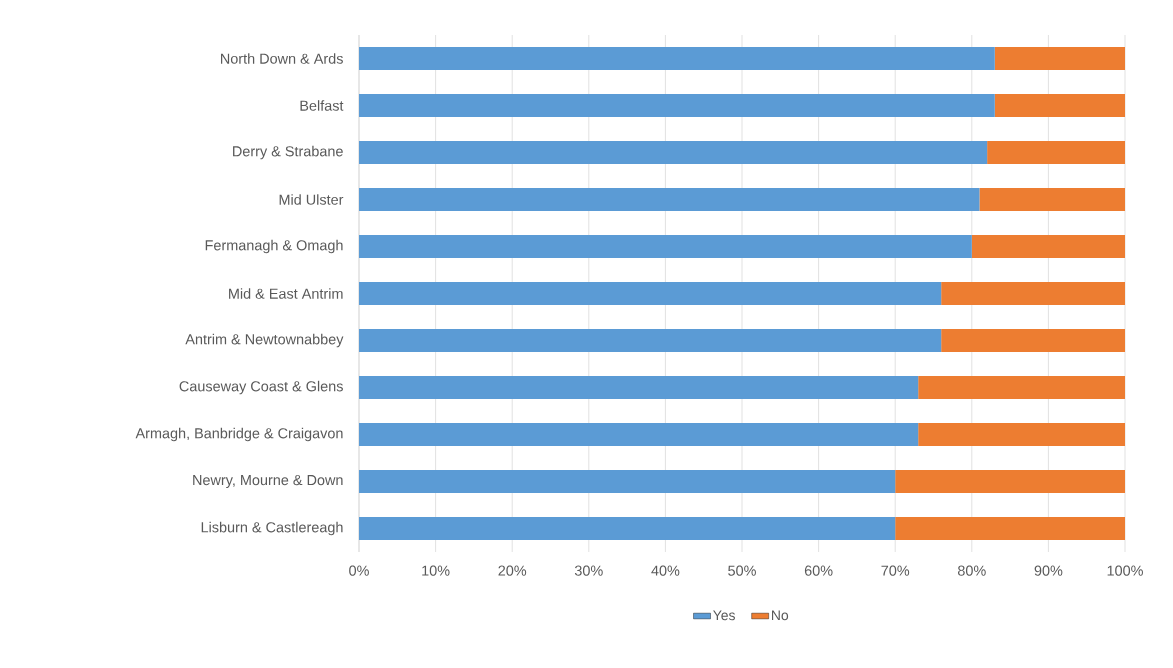 The image size is (1173, 668). Describe the element at coordinates (512, 570) in the screenshot. I see `x-tick-label: 20%` at that location.